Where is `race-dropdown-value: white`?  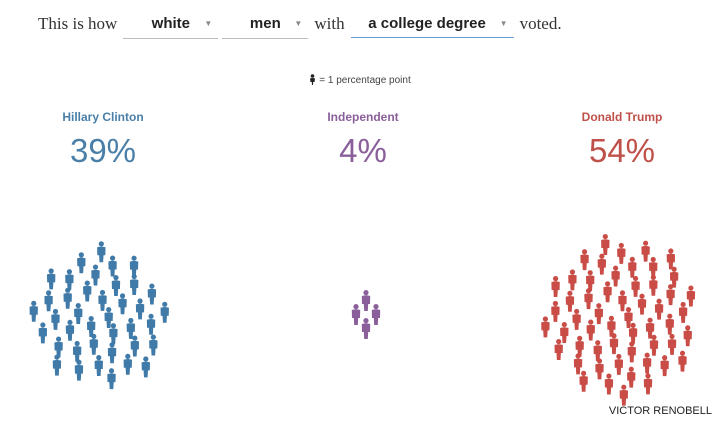 race-dropdown-value: white is located at coordinates (171, 23).